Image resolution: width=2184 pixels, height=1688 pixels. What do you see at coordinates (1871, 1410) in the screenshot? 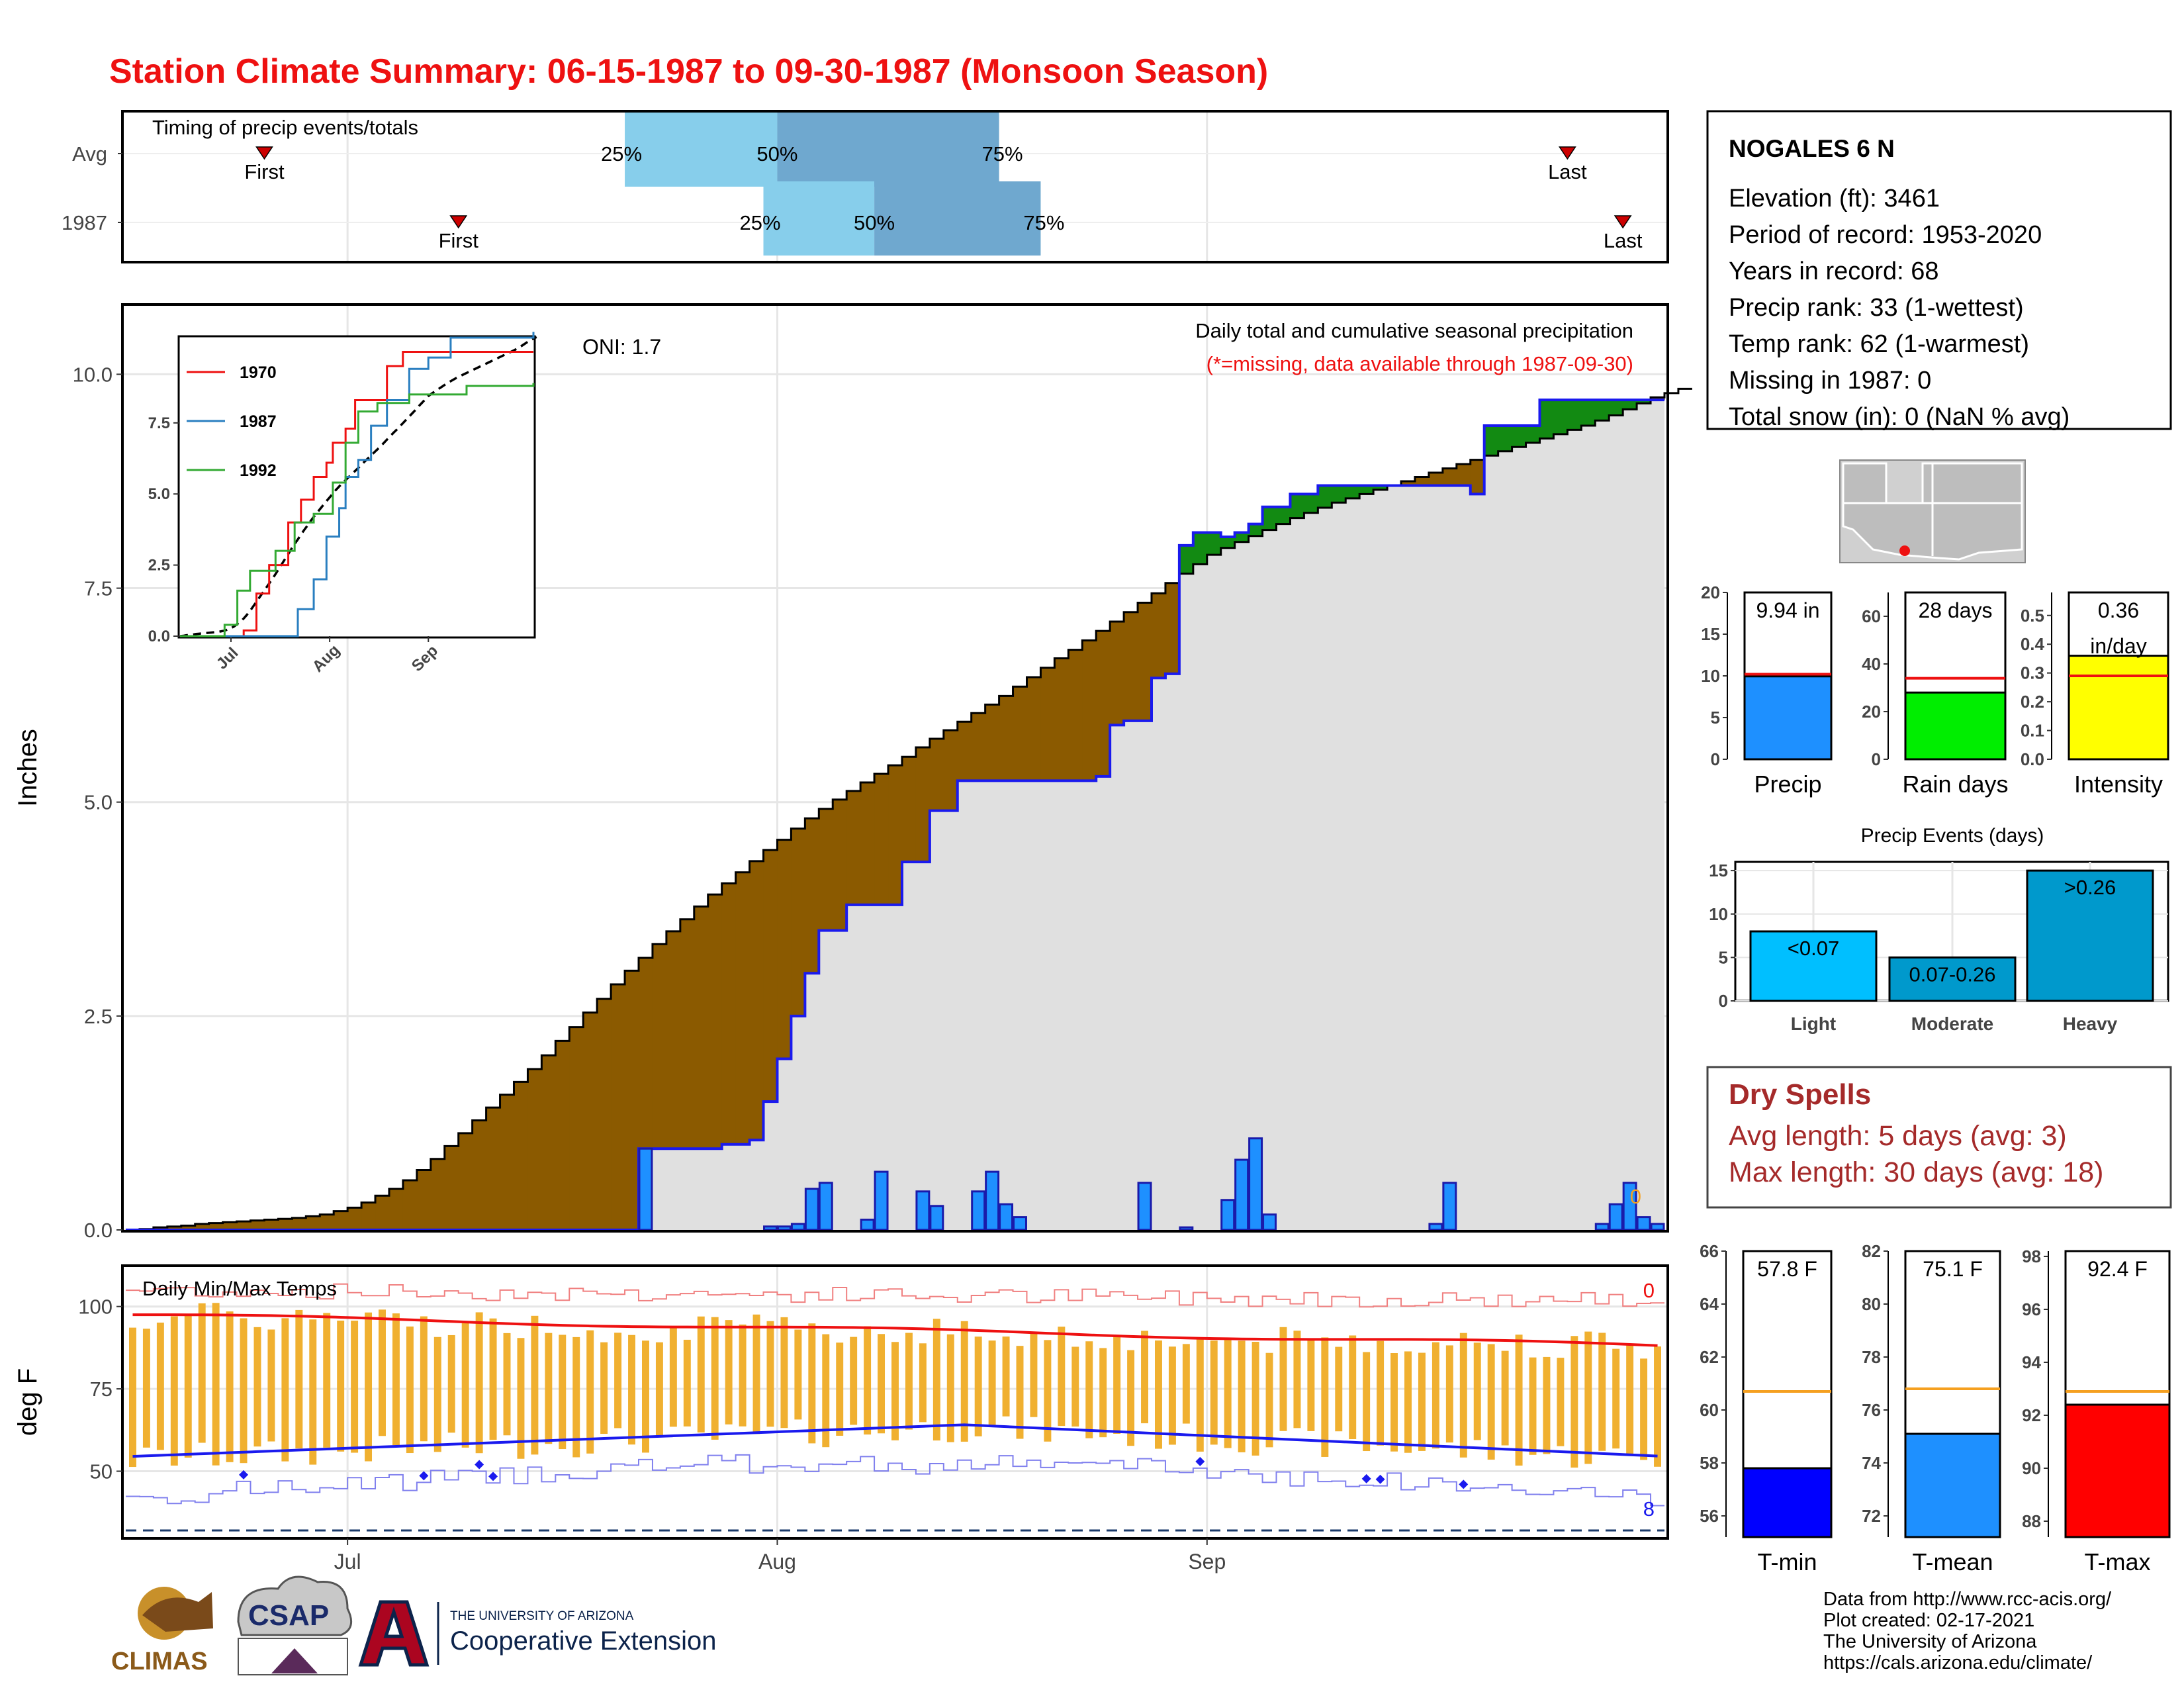
I see `tmean-y-tick-label: 76` at bounding box center [1871, 1410].